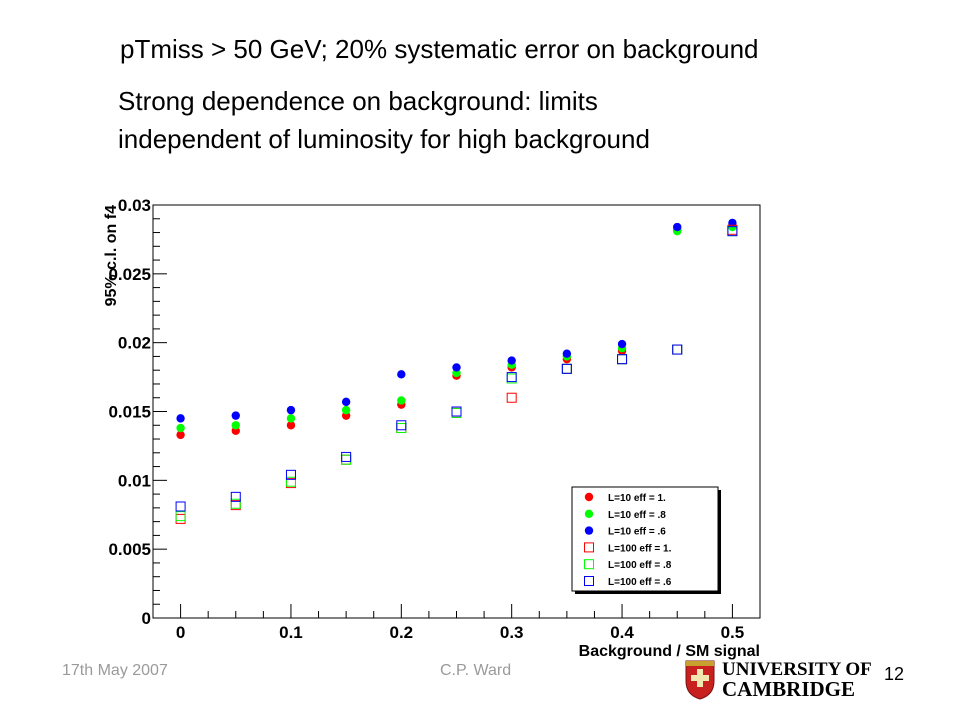 This screenshot has width=960, height=720. I want to click on legend-box, so click(645, 539).